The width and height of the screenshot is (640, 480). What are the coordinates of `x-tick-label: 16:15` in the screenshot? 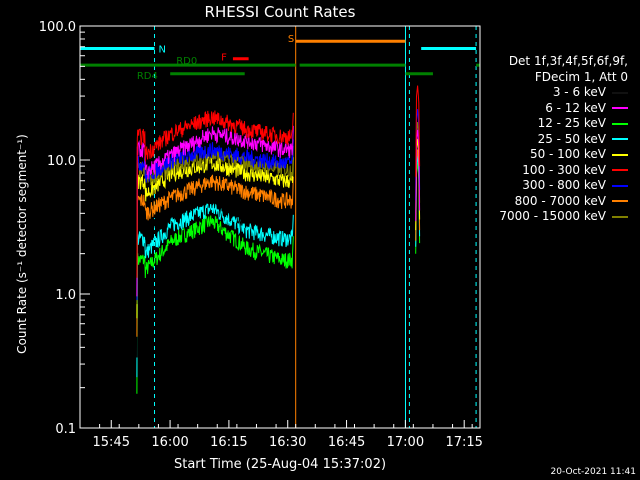 It's located at (228, 442).